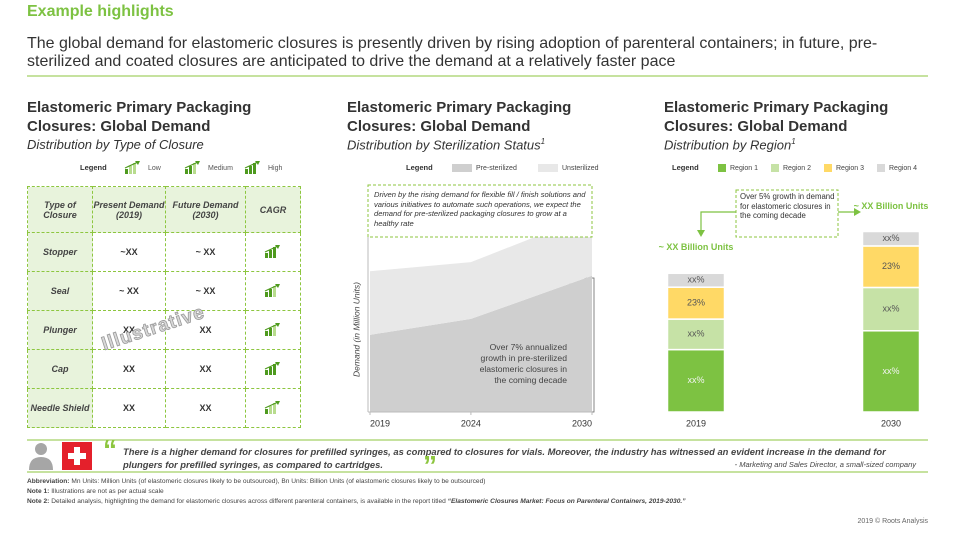 This screenshot has height=540, width=960. Describe the element at coordinates (220, 168) in the screenshot. I see `legend-text: Medium` at that location.